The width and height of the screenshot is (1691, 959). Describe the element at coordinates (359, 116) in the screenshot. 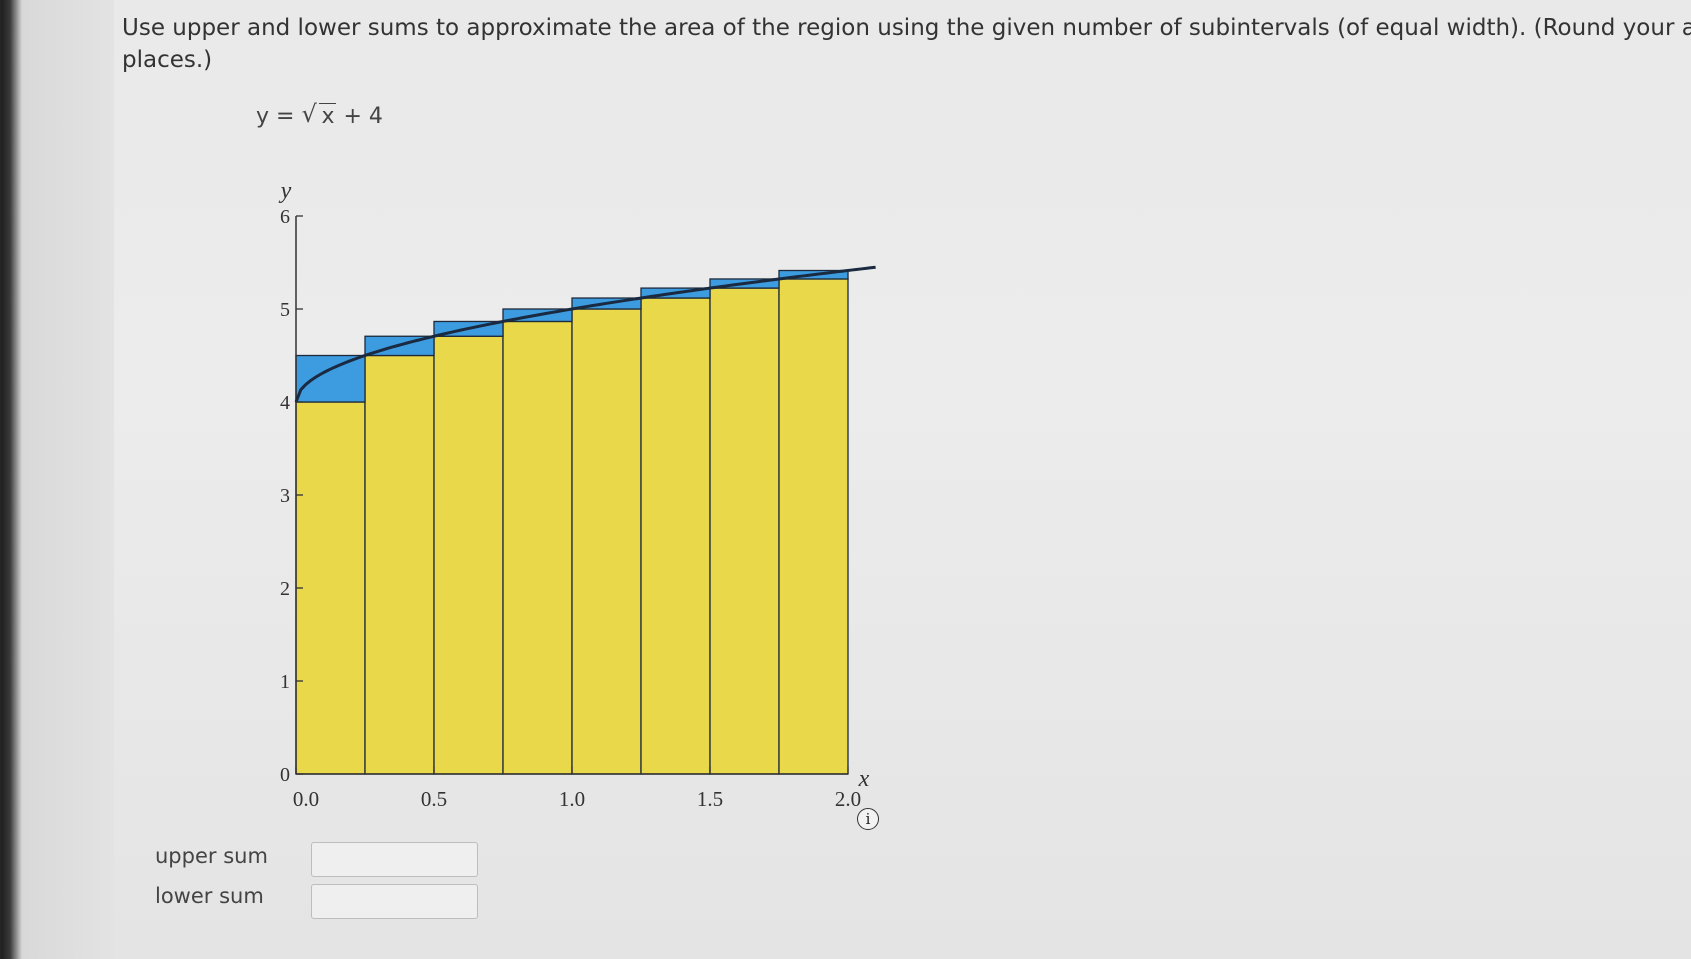

I see `formula-rest: + 4` at that location.